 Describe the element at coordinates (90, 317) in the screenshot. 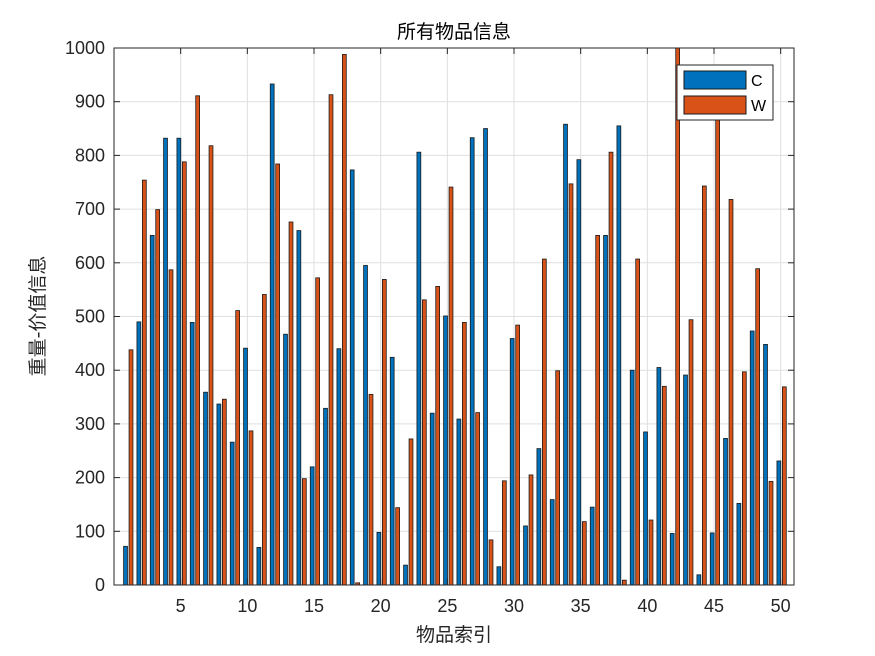

I see `y-tick-label: 500` at that location.